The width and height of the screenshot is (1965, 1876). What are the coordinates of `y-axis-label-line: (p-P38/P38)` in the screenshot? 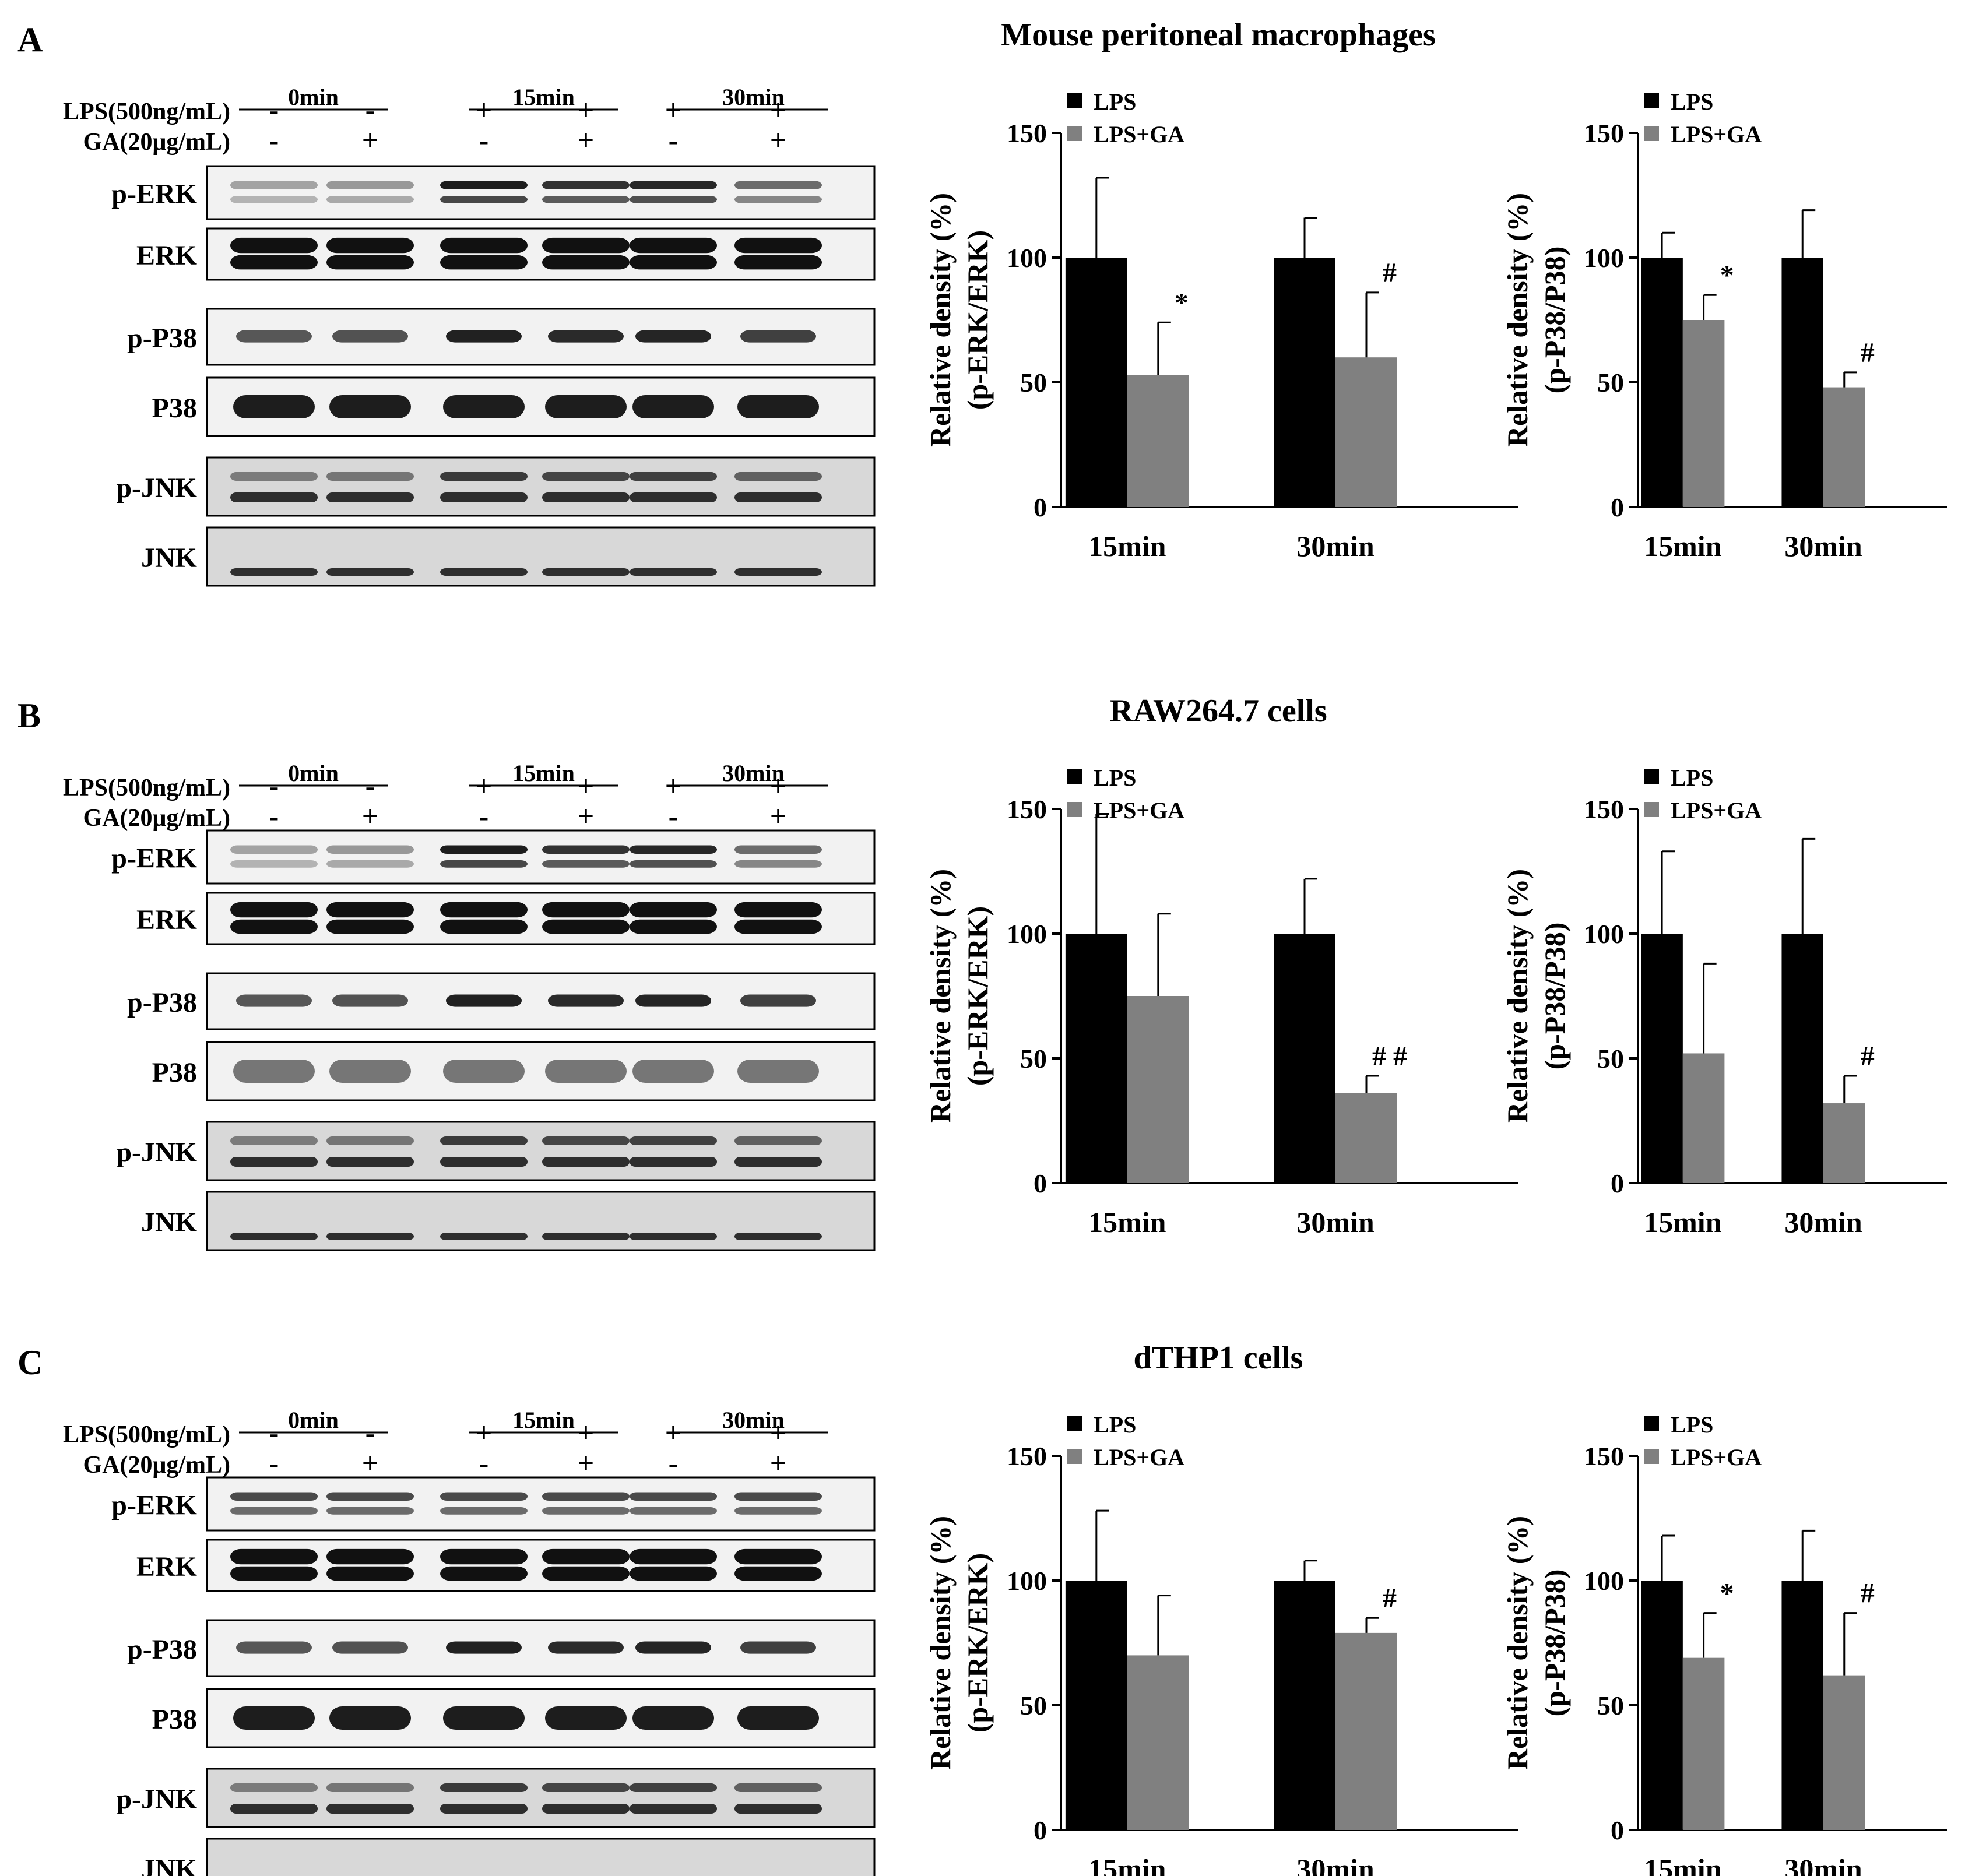 It's located at (1554, 996).